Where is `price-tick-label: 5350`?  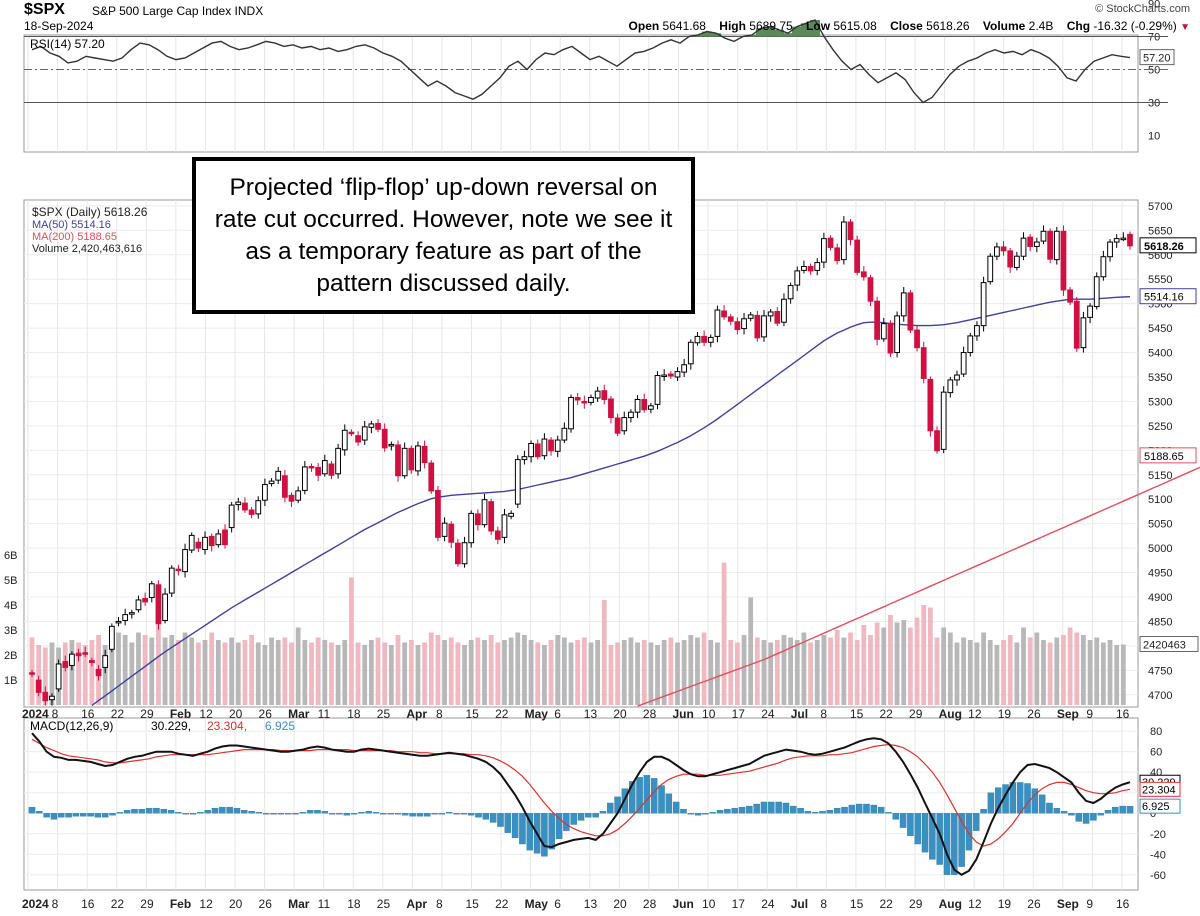
price-tick-label: 5350 is located at coordinates (1160, 378).